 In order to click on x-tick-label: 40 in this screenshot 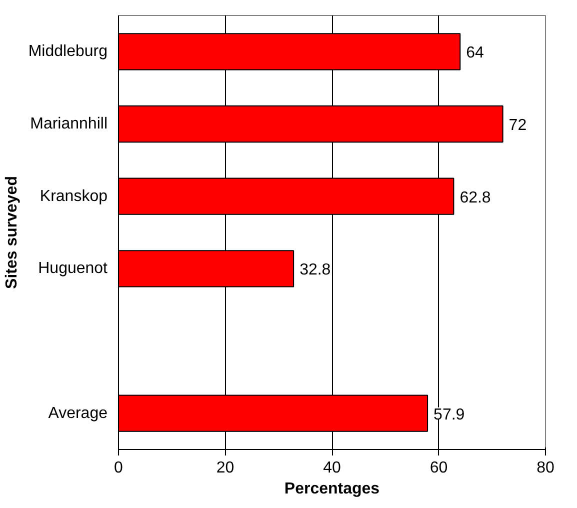, I will do `click(332, 468)`.